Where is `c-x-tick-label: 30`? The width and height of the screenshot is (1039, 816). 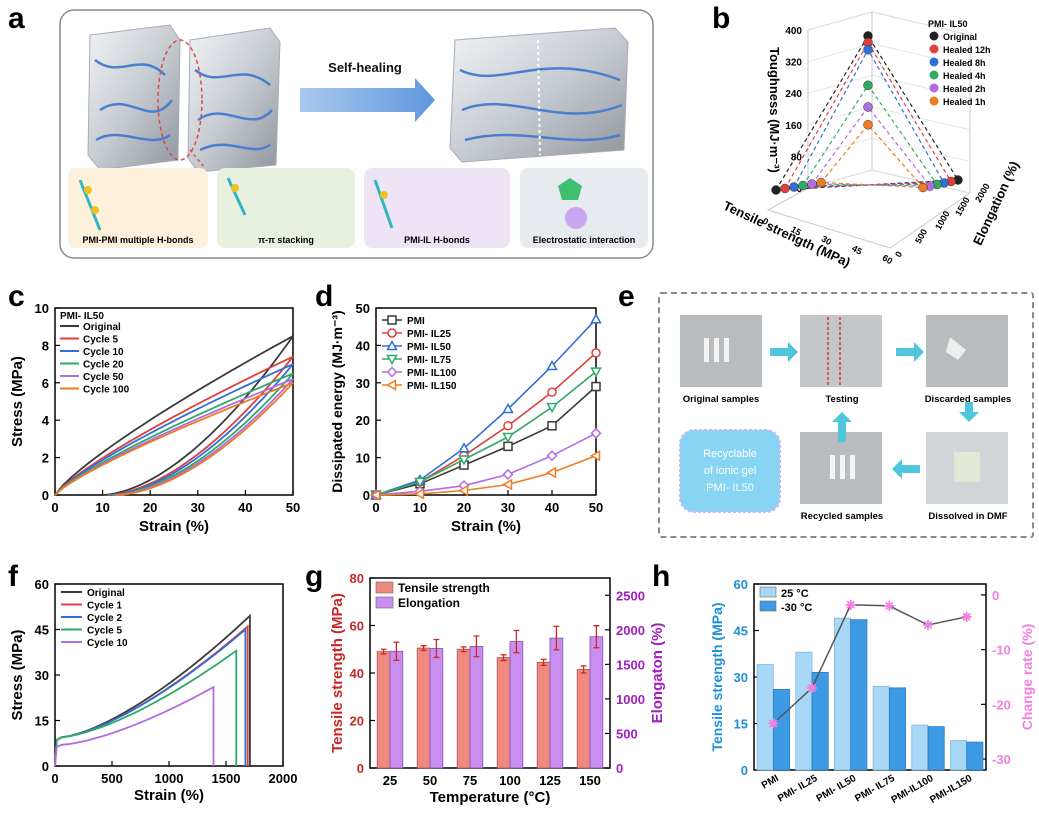
c-x-tick-label: 30 is located at coordinates (198, 507).